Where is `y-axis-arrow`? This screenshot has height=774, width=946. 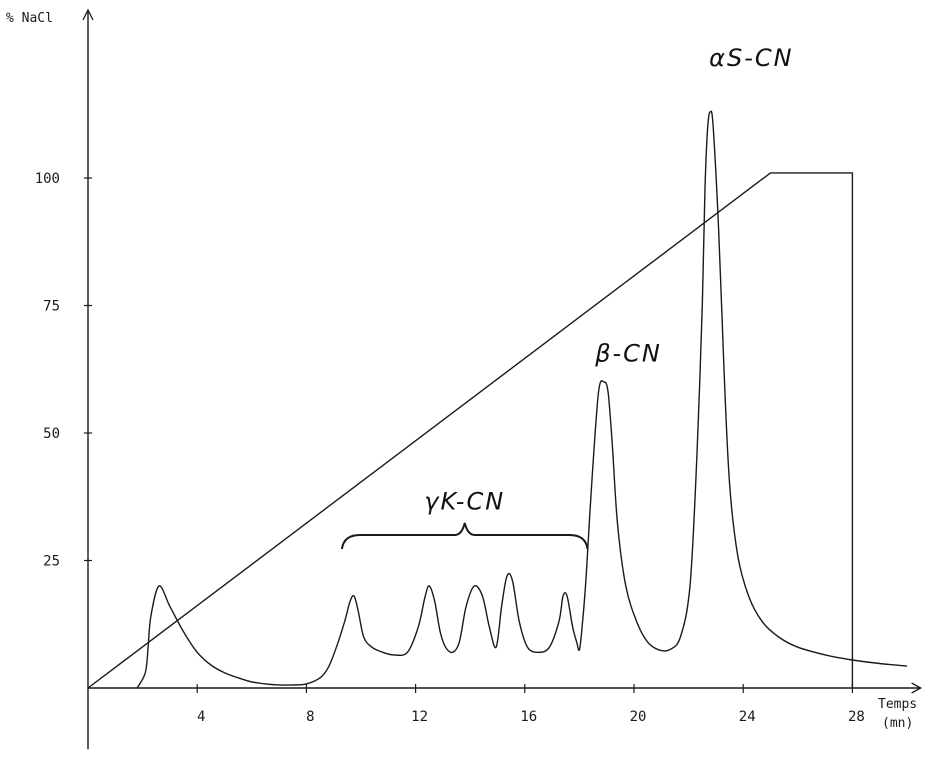
y-axis-arrow is located at coordinates (88, 14).